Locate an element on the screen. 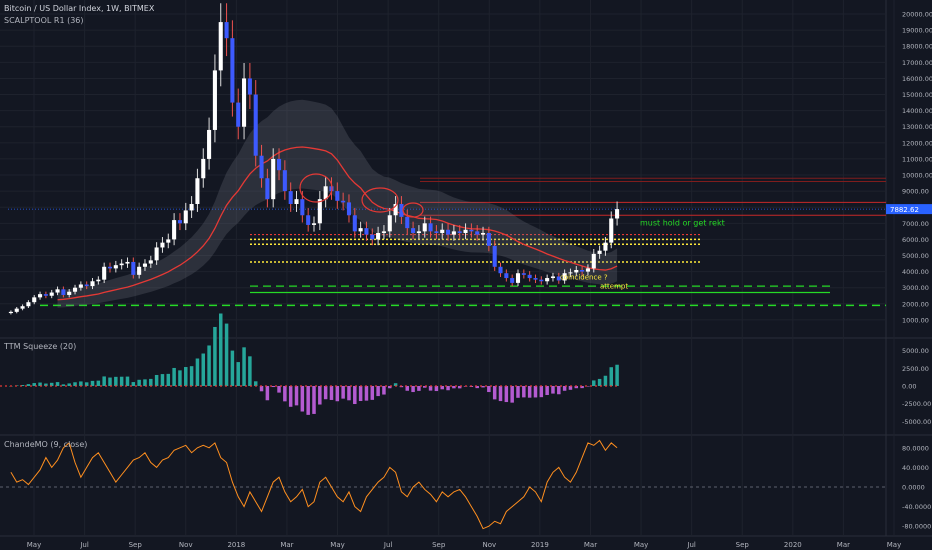 The image size is (932, 550). cmo-tick-label: 40.0000 is located at coordinates (915, 468).